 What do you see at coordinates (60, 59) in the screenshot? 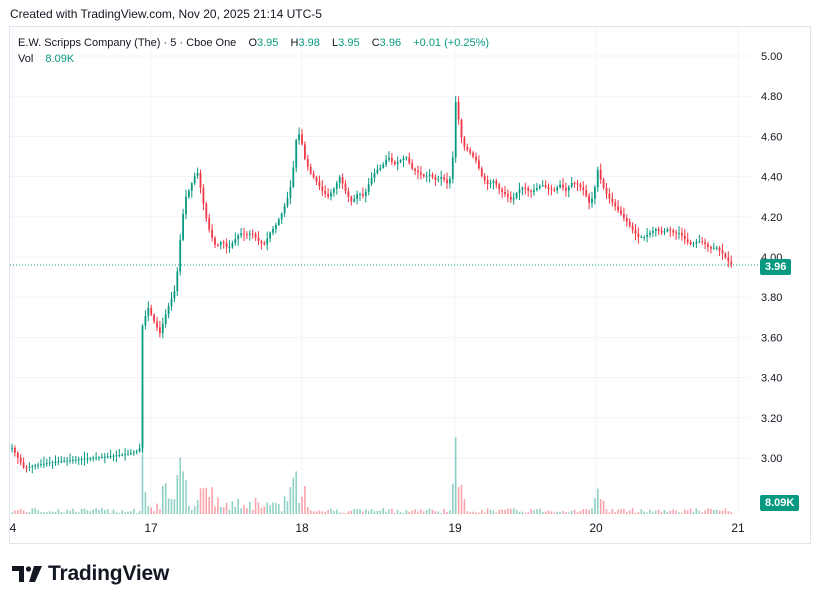
I see `legend-volume: 8.09K` at bounding box center [60, 59].